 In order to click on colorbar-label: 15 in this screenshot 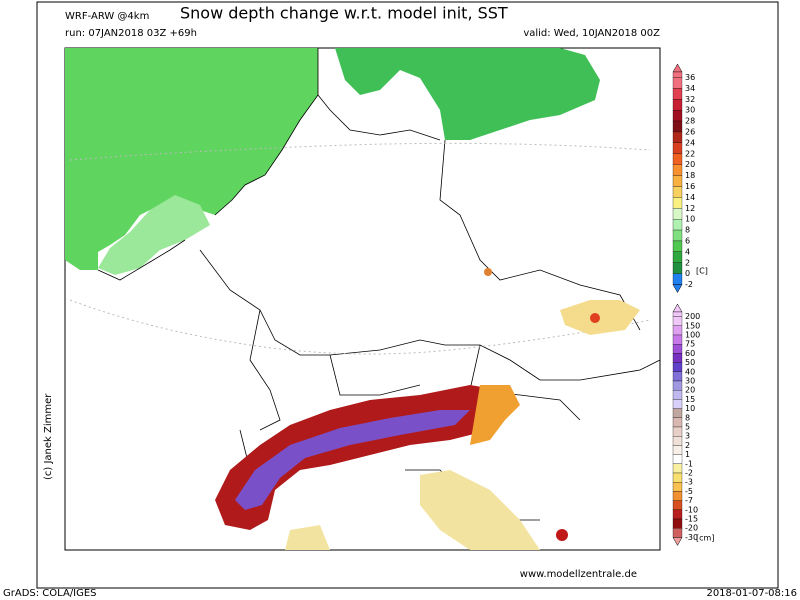, I will do `click(690, 399)`.